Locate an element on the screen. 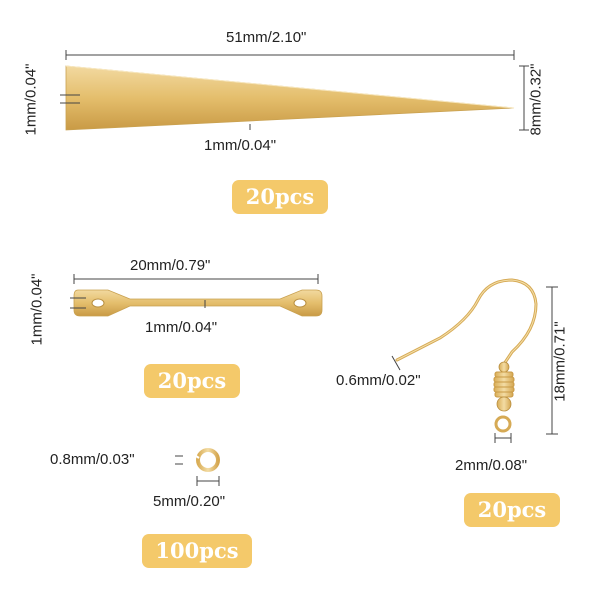 The image size is (600, 600). hook-dimension-lines is located at coordinates (474, 364).